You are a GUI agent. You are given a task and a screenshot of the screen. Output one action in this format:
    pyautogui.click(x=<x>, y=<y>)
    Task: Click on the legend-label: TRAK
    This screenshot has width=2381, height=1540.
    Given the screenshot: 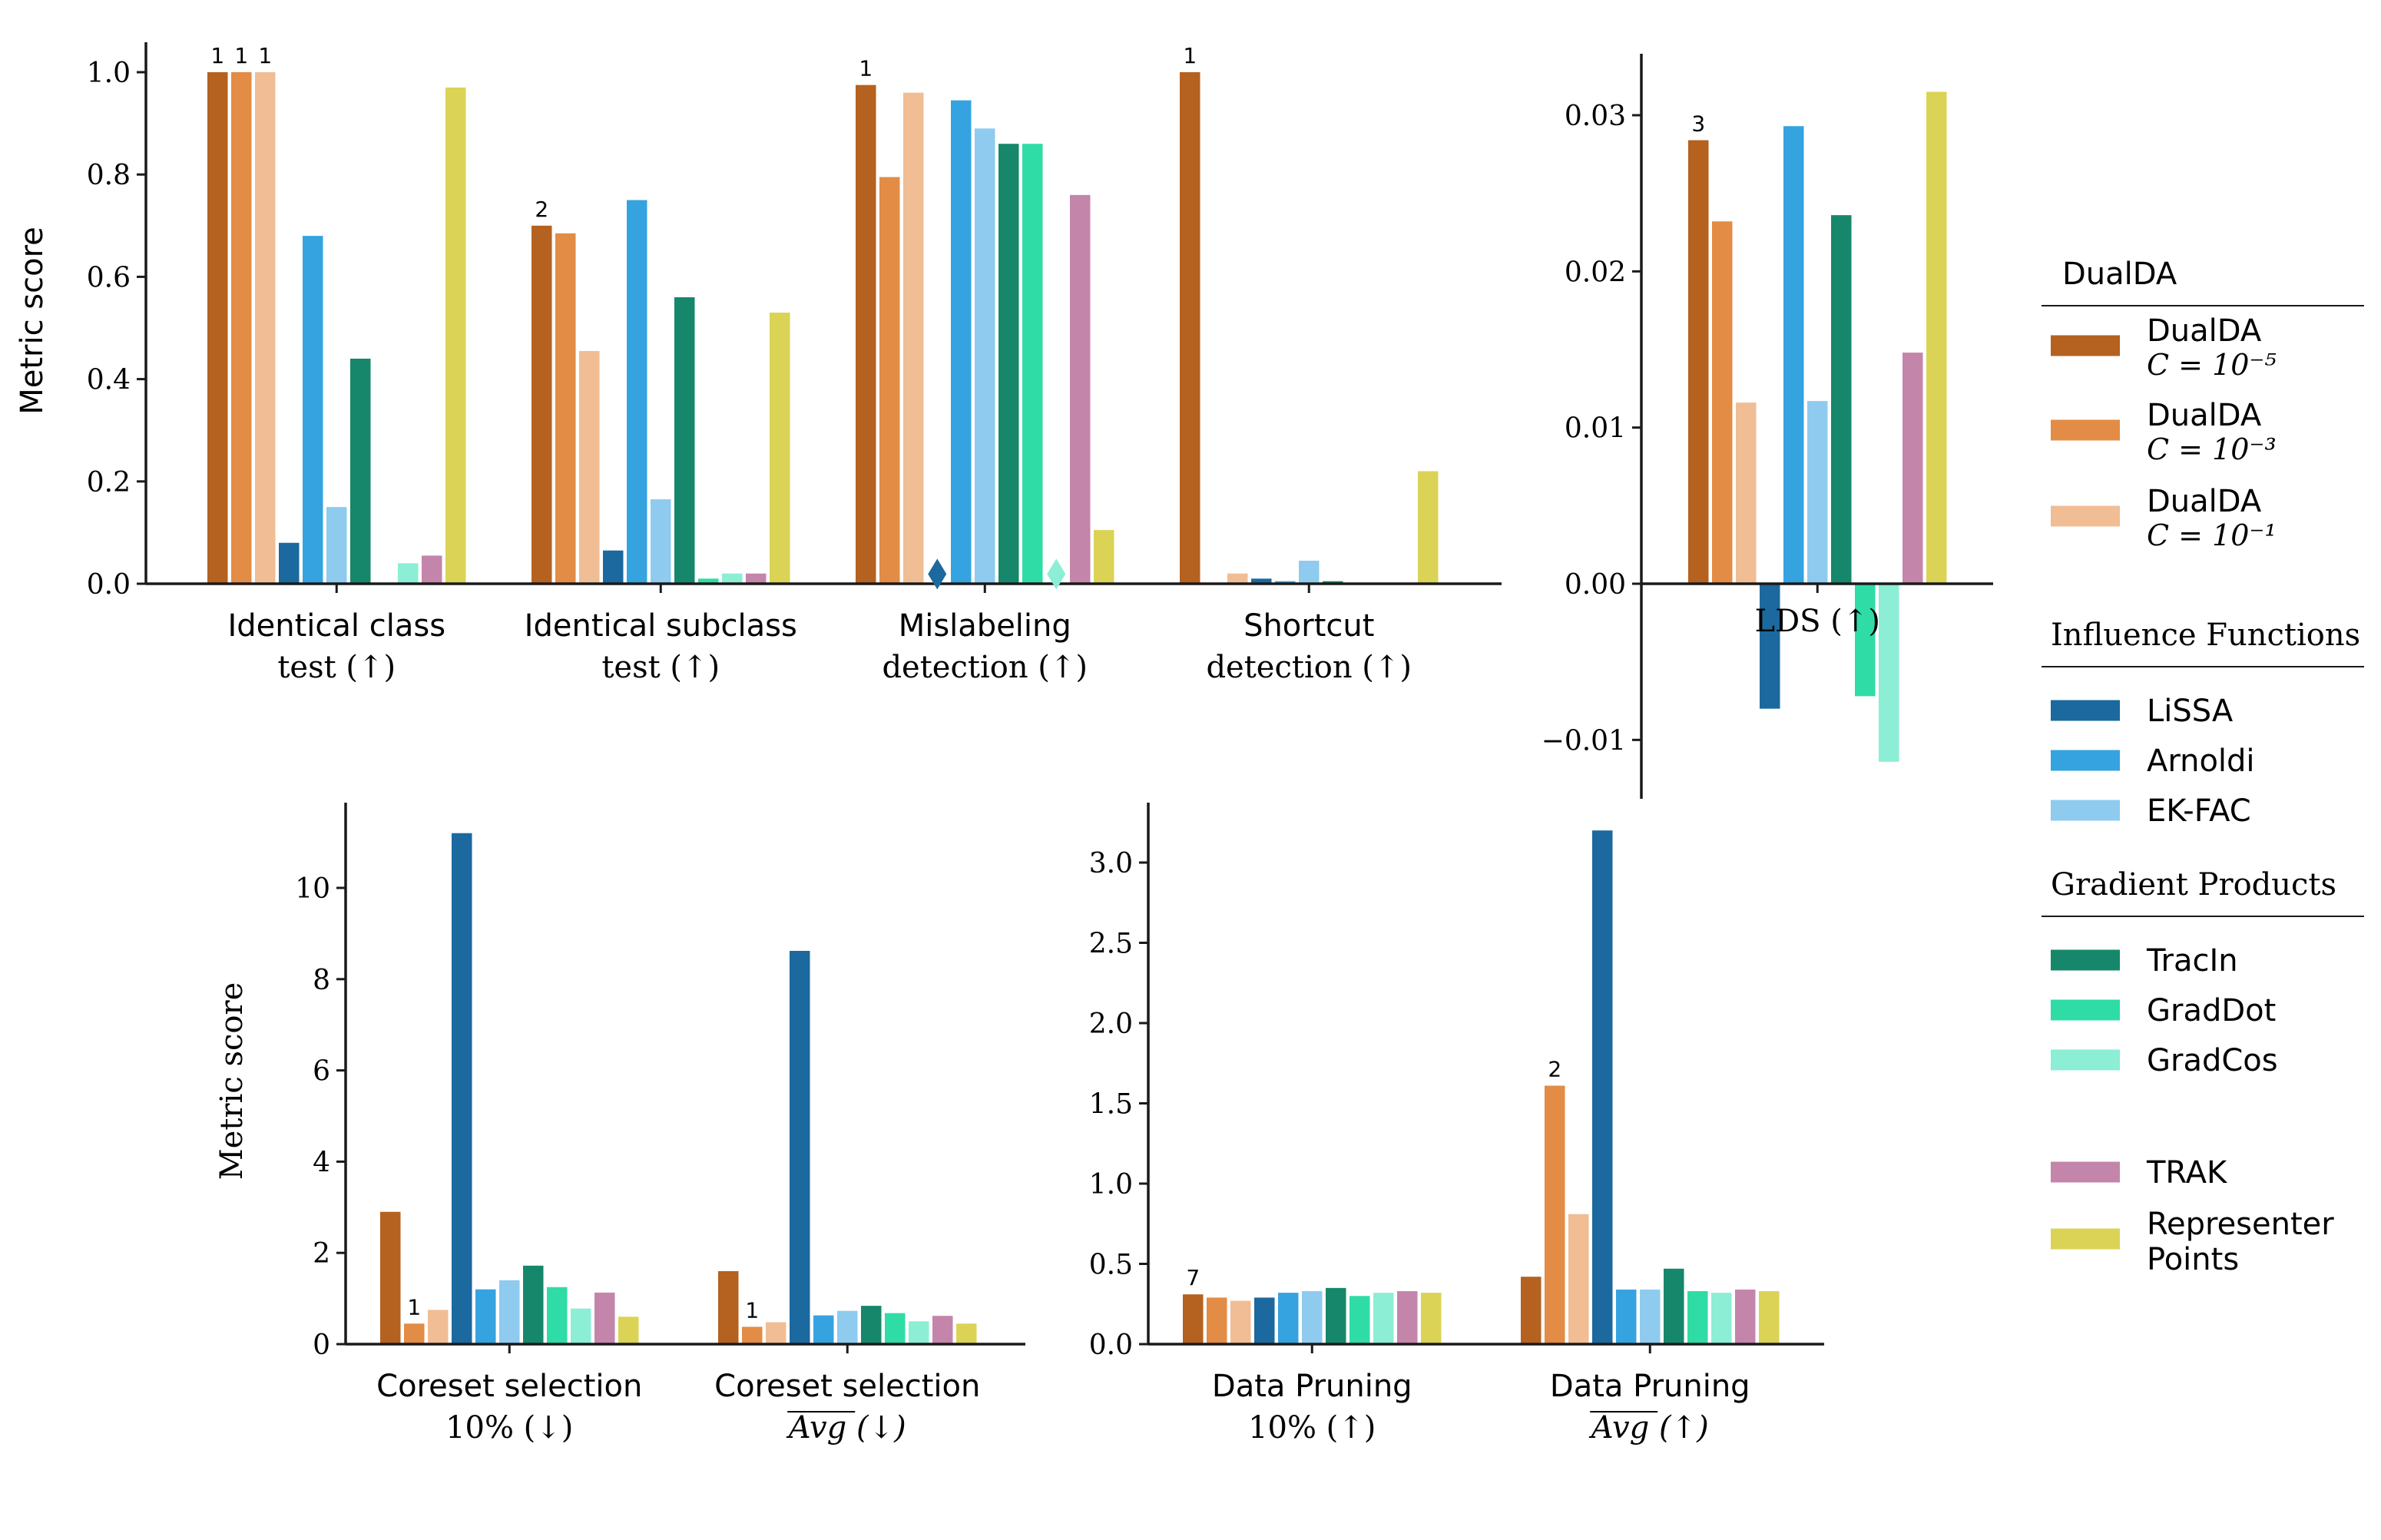 What is the action you would take?
    pyautogui.click(x=2187, y=1173)
    